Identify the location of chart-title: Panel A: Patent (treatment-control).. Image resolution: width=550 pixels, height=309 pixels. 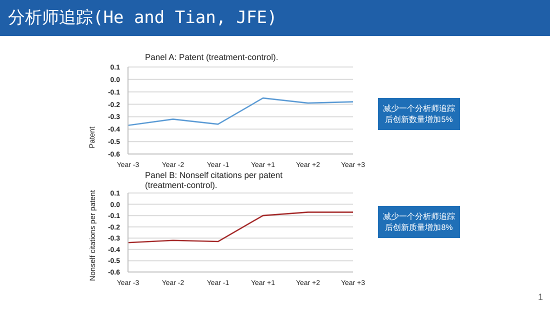
(212, 57).